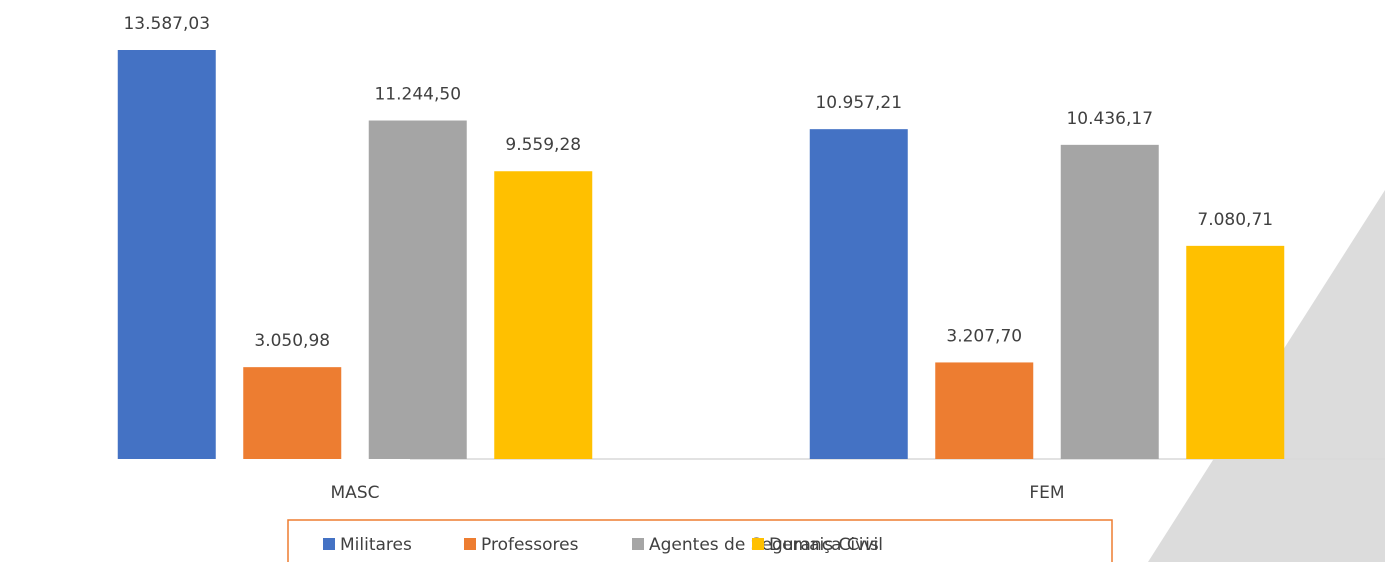 The height and width of the screenshot is (566, 1385). Describe the element at coordinates (166, 24) in the screenshot. I see `data-label: 13.587,03` at that location.